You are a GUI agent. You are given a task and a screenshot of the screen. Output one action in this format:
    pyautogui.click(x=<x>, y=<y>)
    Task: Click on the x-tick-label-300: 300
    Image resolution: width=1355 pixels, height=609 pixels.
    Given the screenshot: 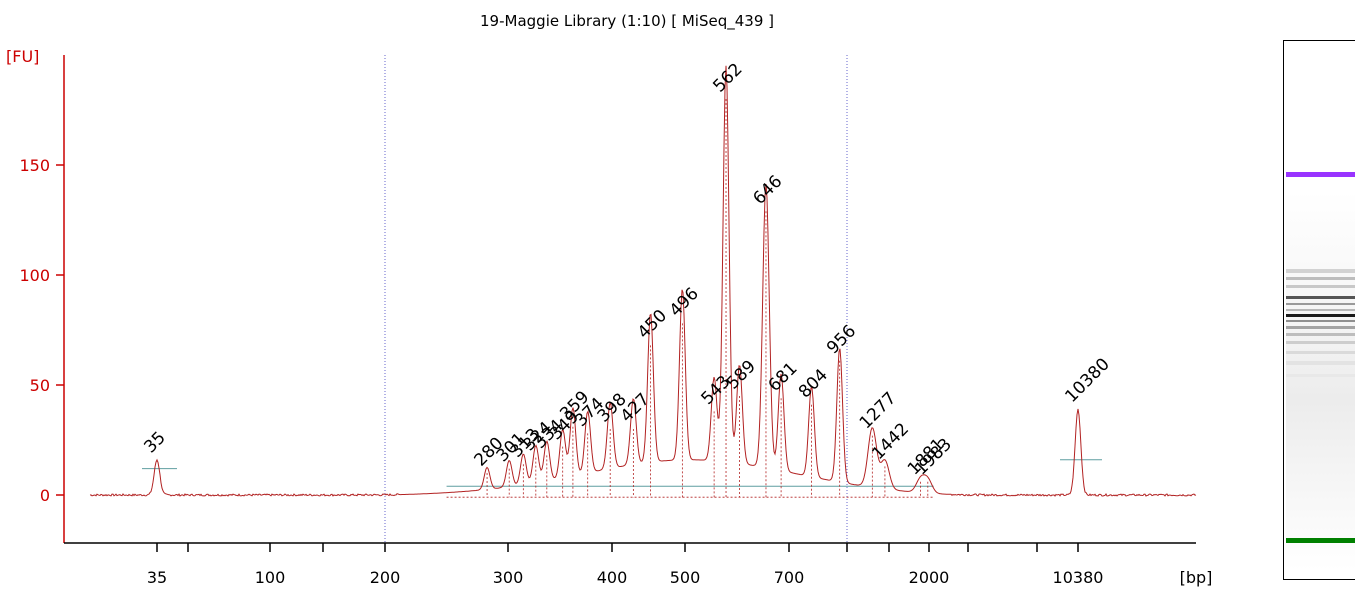 What is the action you would take?
    pyautogui.click(x=508, y=577)
    